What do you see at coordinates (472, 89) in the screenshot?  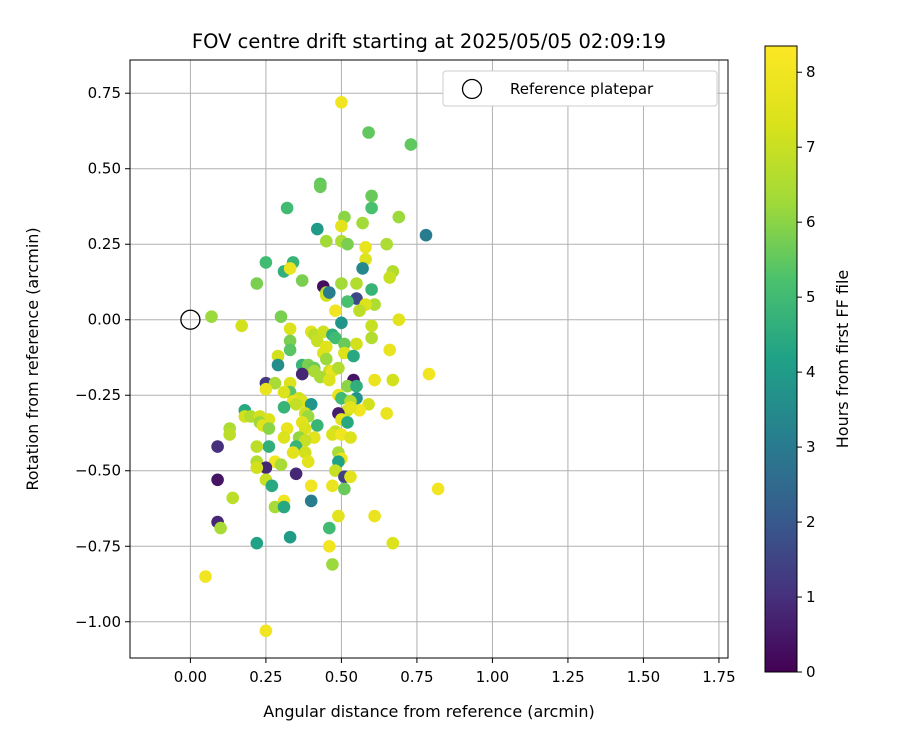 I see `legend-marker` at bounding box center [472, 89].